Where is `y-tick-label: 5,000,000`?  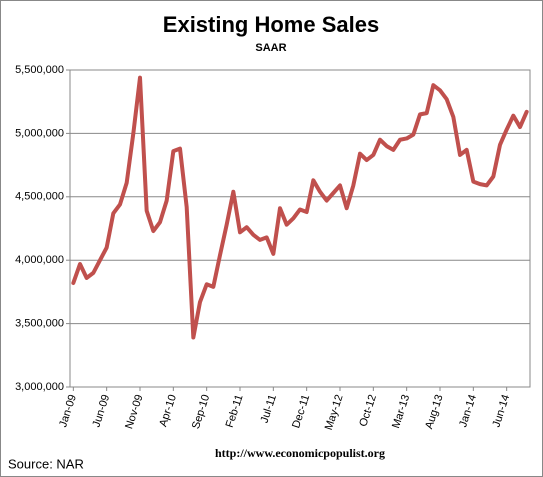 y-tick-label: 5,000,000 is located at coordinates (39, 133).